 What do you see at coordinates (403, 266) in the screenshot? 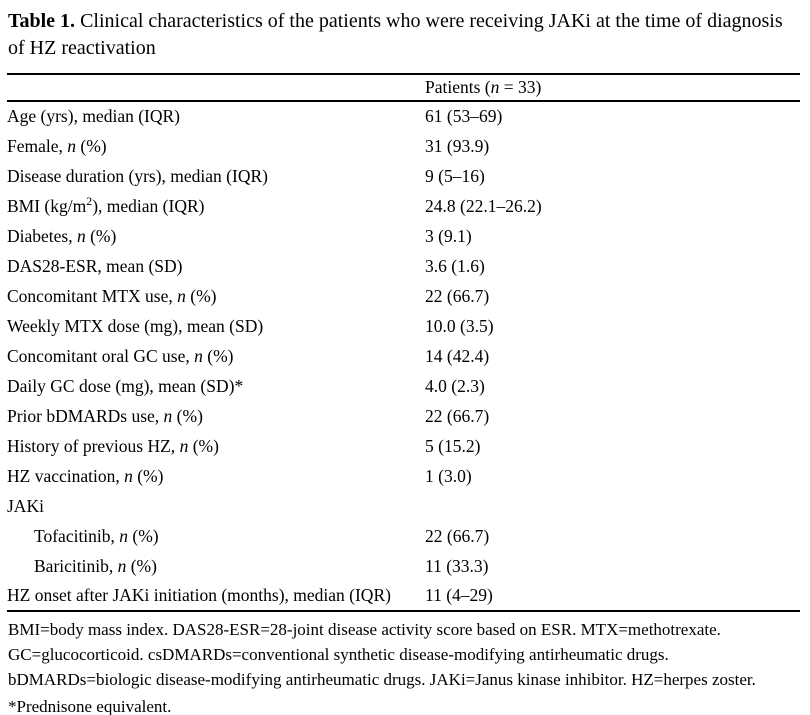
I see `table-row: DAS28-ESR, mean (SD) 3.6 (1.6)` at bounding box center [403, 266].